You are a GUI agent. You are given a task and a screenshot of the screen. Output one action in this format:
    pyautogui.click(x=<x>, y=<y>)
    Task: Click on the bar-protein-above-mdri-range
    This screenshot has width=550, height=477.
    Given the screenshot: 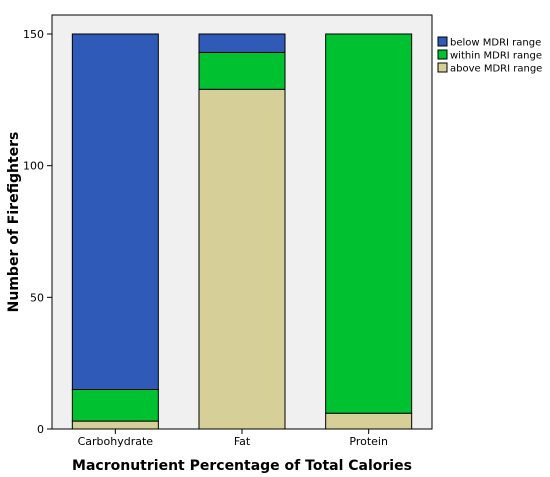 What is the action you would take?
    pyautogui.click(x=369, y=421)
    